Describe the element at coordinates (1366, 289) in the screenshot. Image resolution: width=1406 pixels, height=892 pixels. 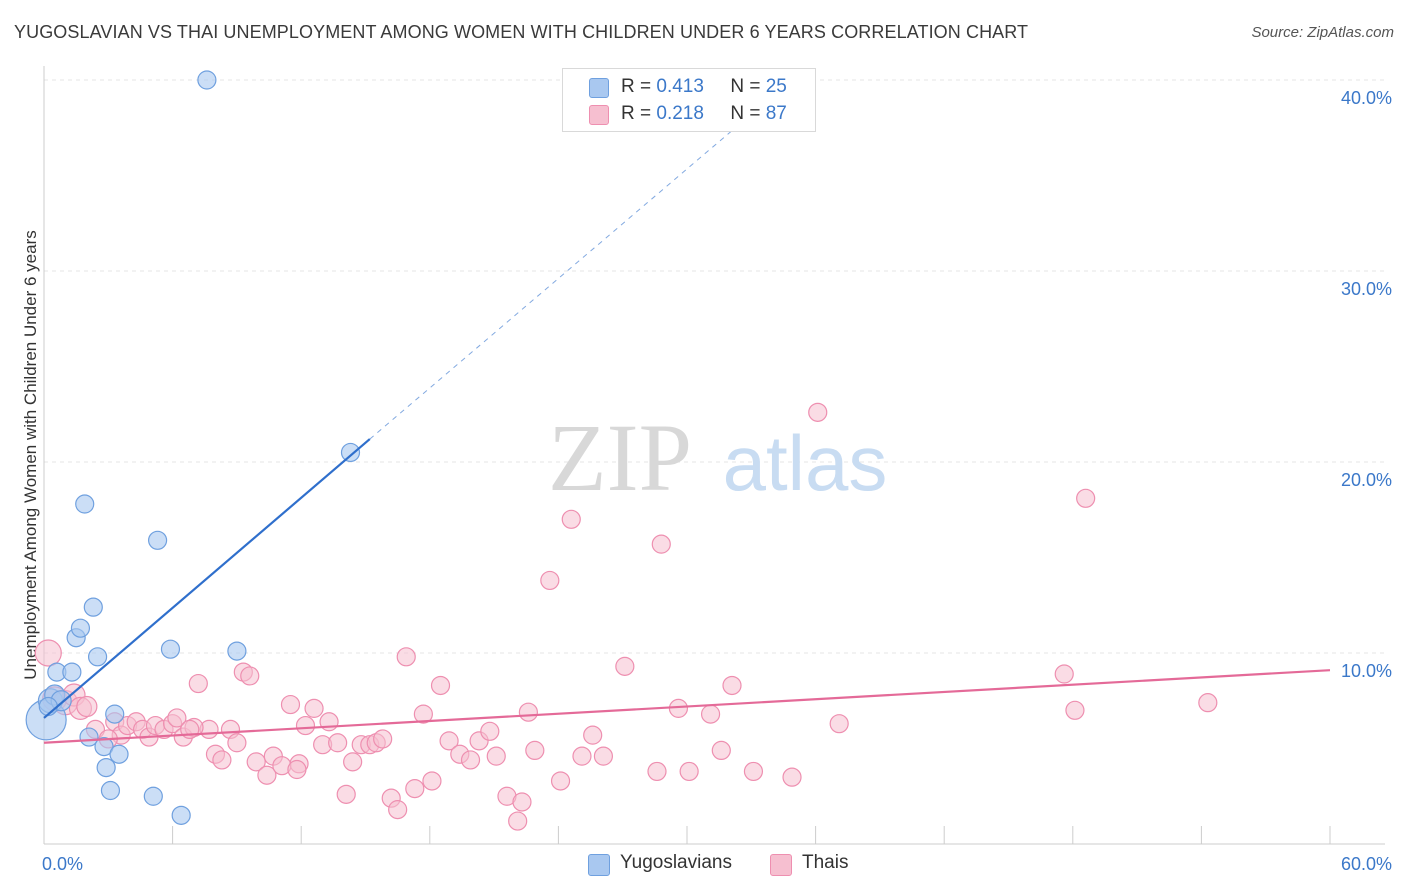
I see `y-tick-label: 30.0%` at that location.